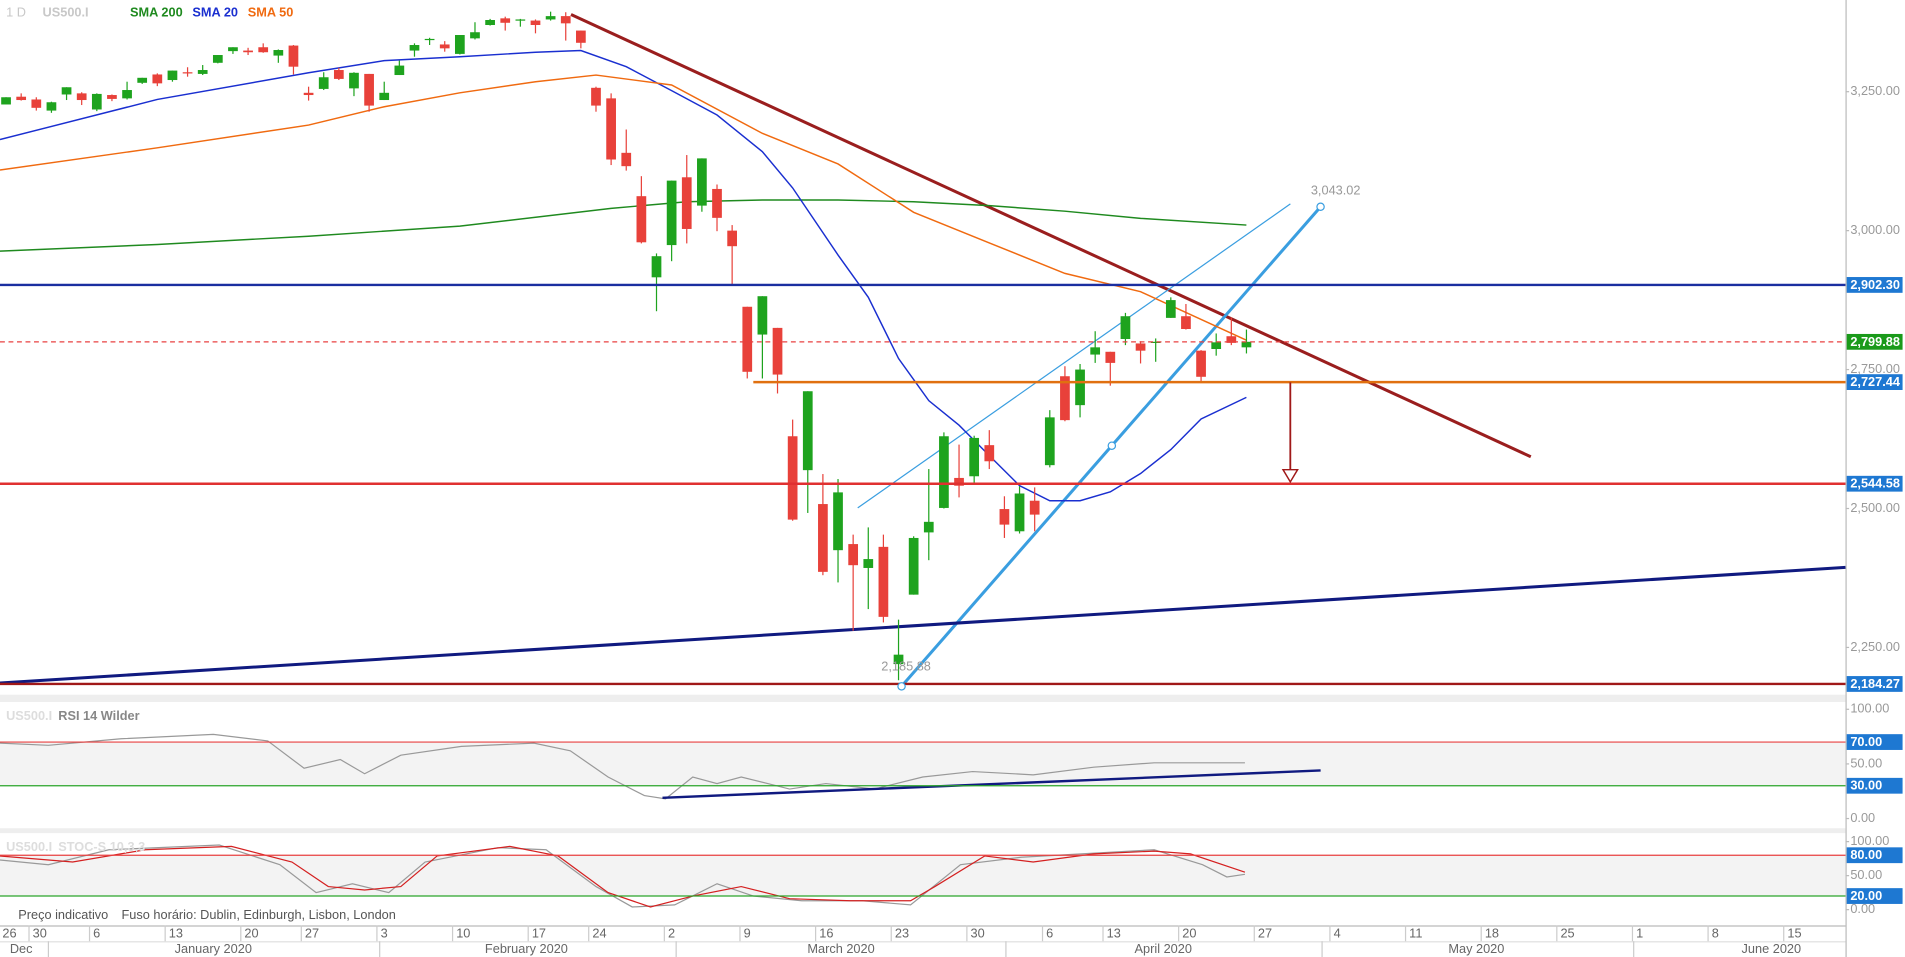 This screenshot has width=1905, height=957. What do you see at coordinates (1715, 932) in the screenshot?
I see `x-tick-label: 8` at bounding box center [1715, 932].